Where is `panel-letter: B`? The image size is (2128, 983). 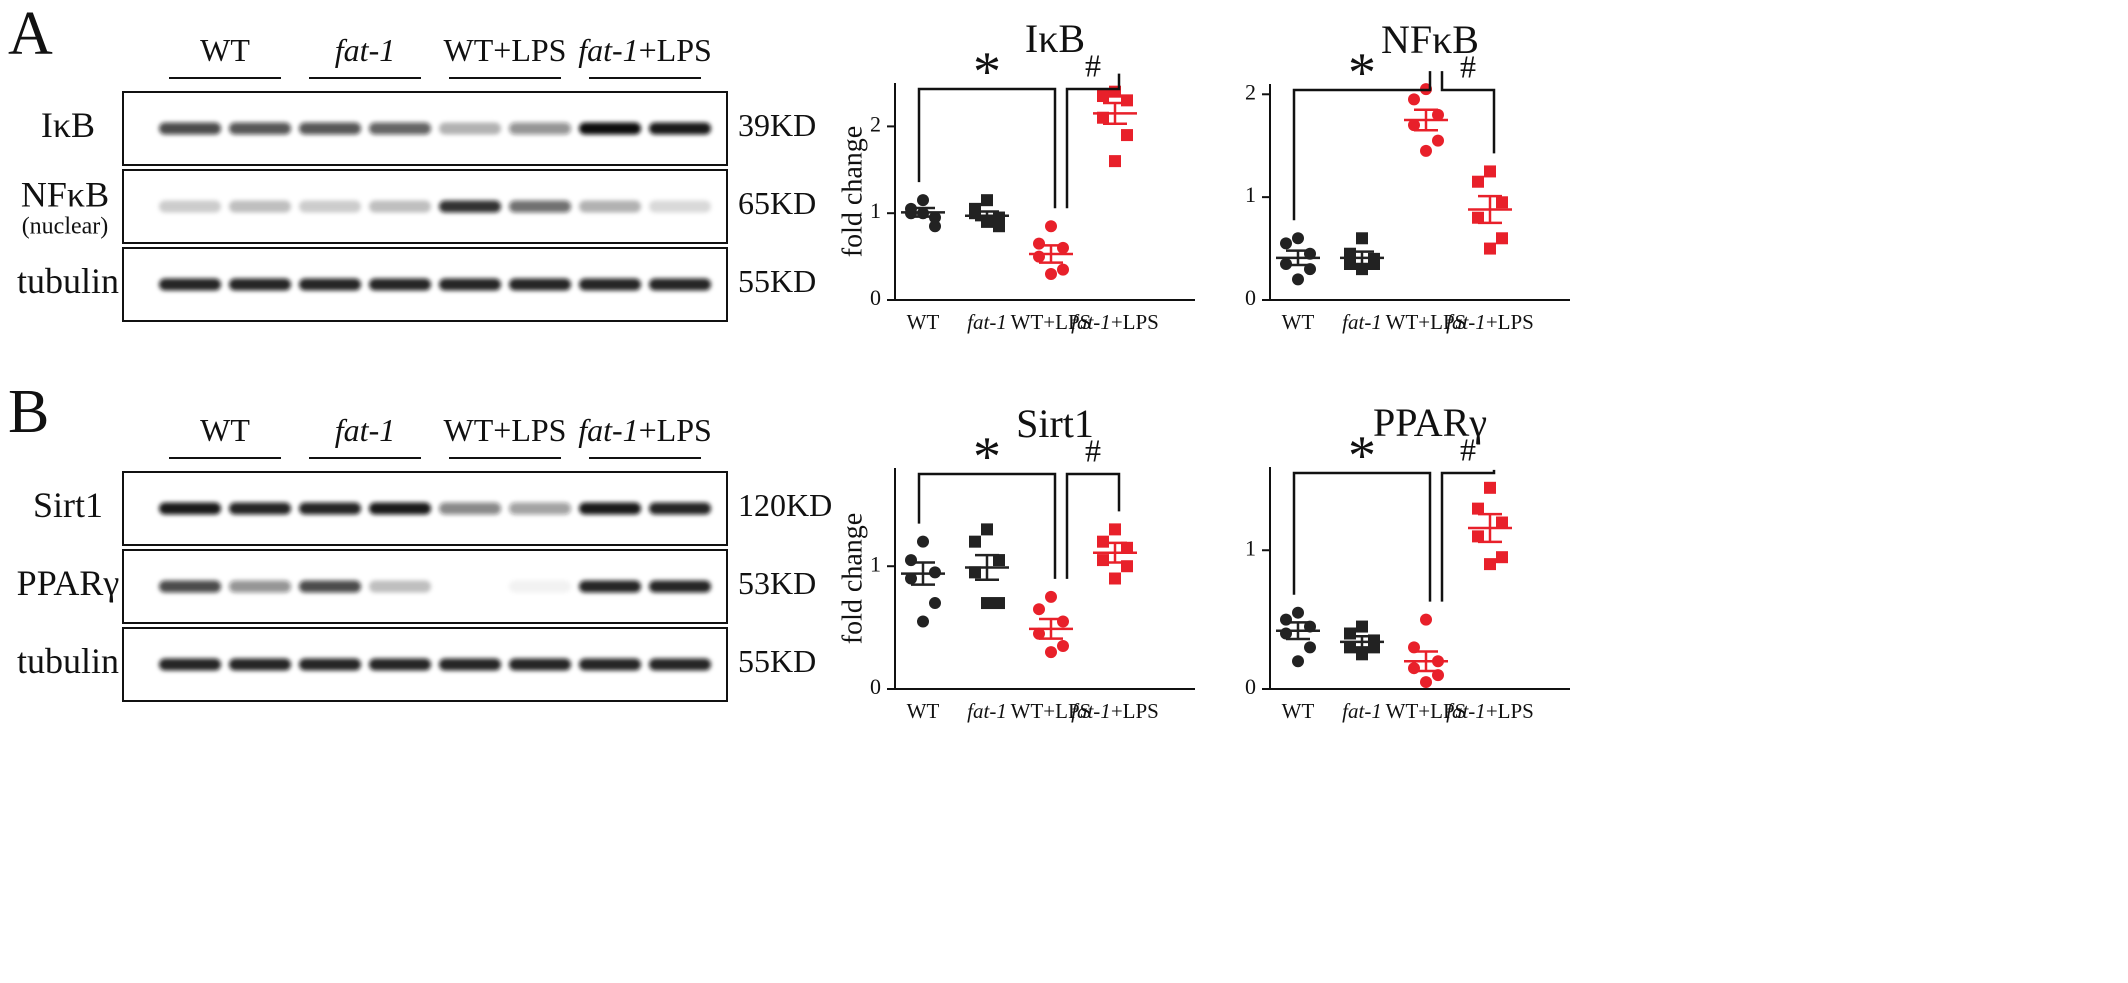
panel-letter: B is located at coordinates (28, 412).